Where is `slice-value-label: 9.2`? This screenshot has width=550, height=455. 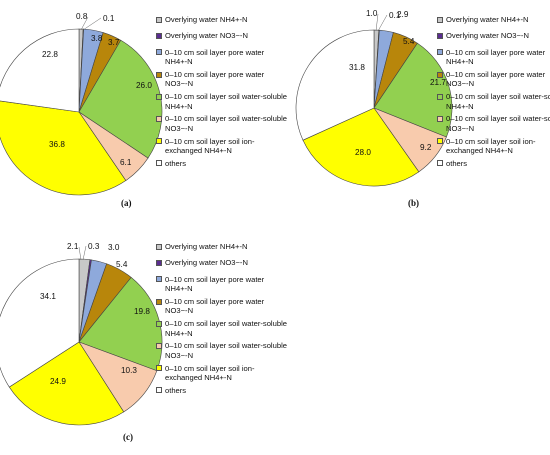
slice-value-label: 9.2 is located at coordinates (426, 147).